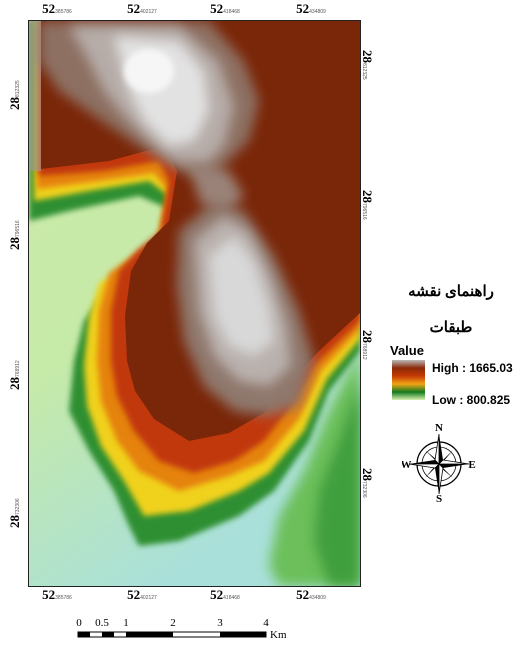  I want to click on compass-e: E, so click(471, 465).